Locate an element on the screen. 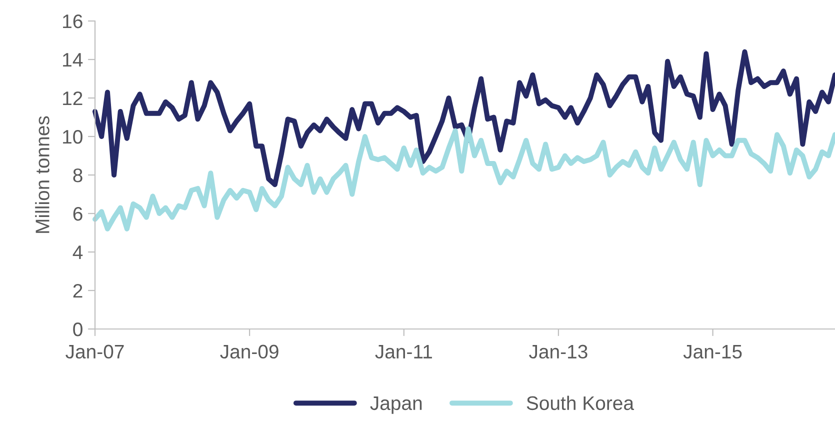 Image resolution: width=835 pixels, height=422 pixels. y-tick-label: 14 is located at coordinates (73, 60).